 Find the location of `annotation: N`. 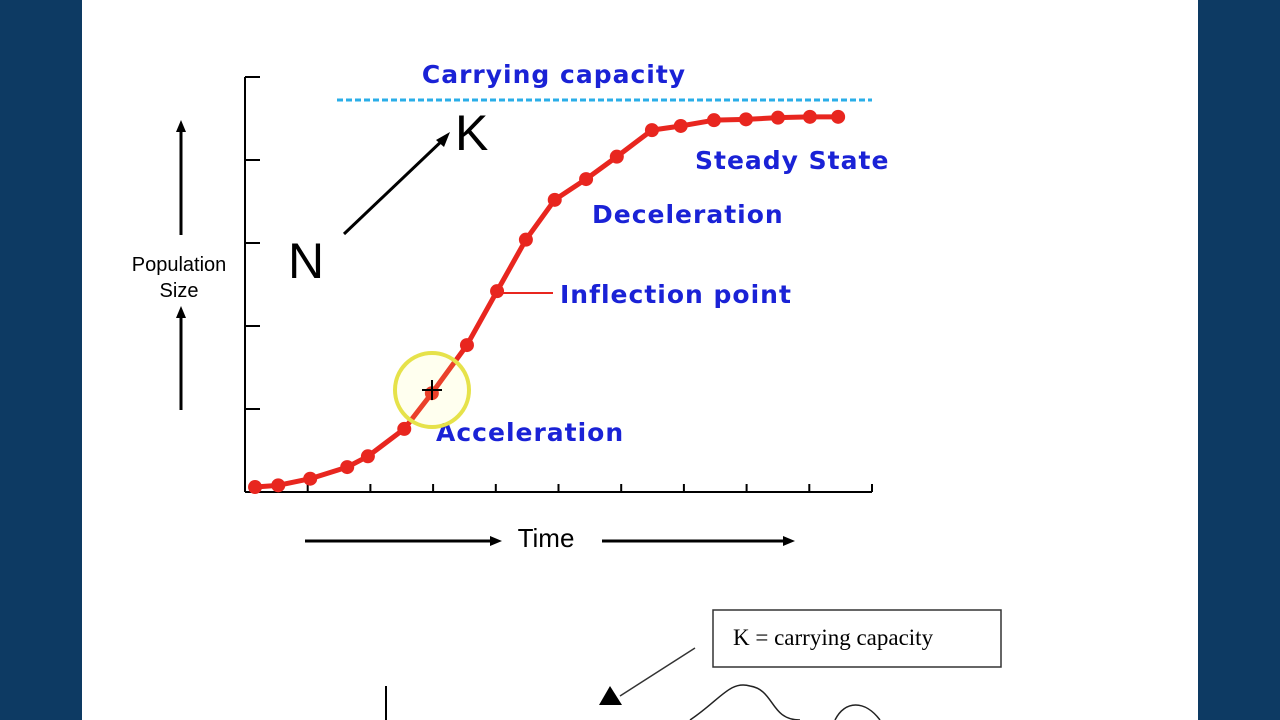

annotation: N is located at coordinates (306, 261).